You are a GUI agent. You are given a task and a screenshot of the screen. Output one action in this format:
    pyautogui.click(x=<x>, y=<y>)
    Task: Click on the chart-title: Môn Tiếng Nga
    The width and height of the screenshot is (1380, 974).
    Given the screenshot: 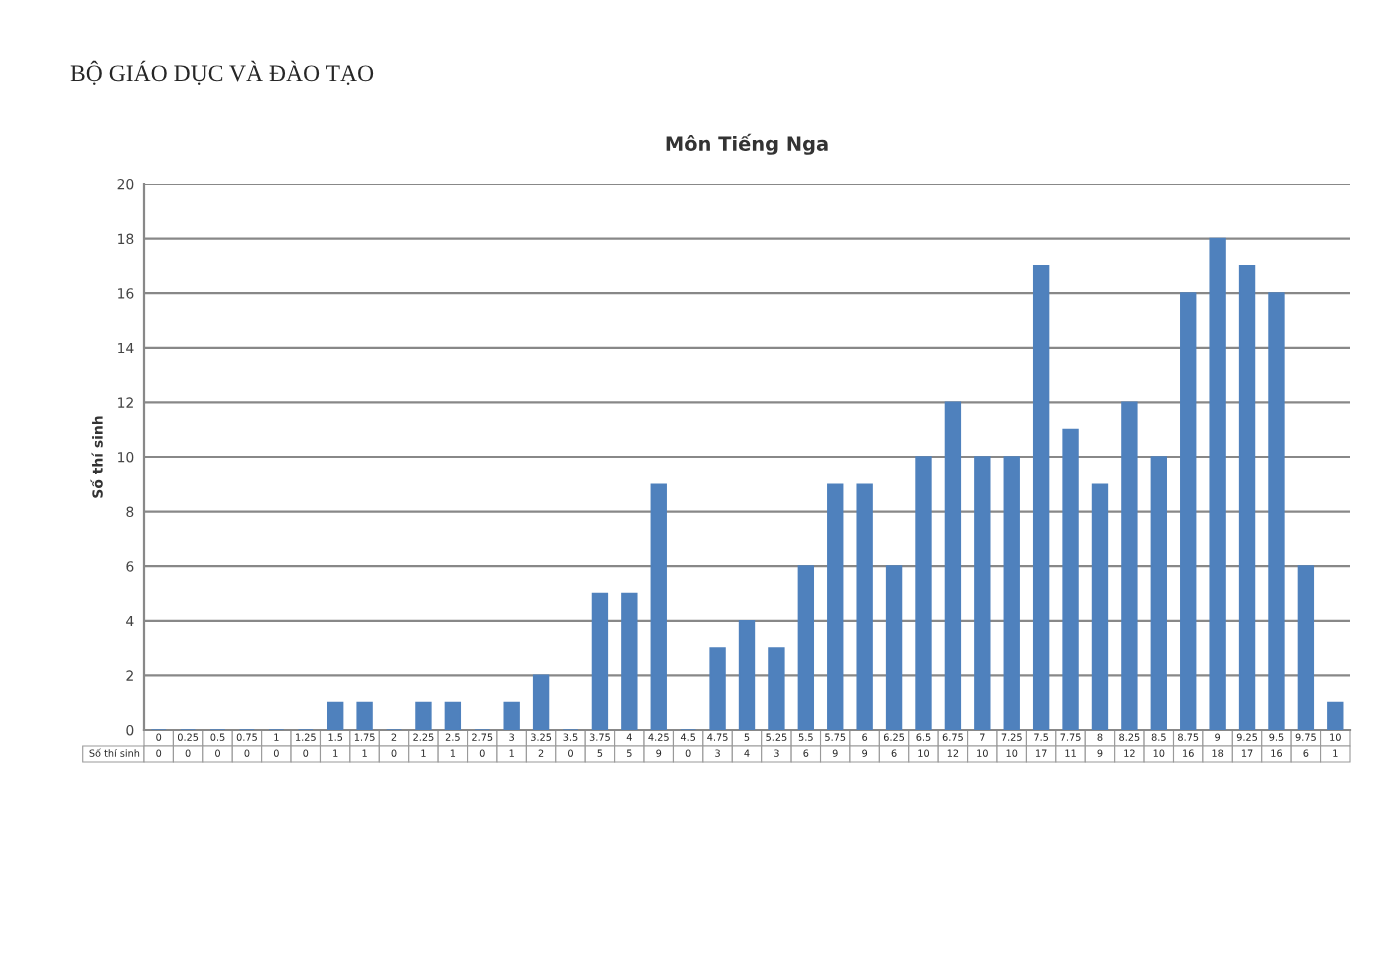 What is the action you would take?
    pyautogui.click(x=747, y=144)
    